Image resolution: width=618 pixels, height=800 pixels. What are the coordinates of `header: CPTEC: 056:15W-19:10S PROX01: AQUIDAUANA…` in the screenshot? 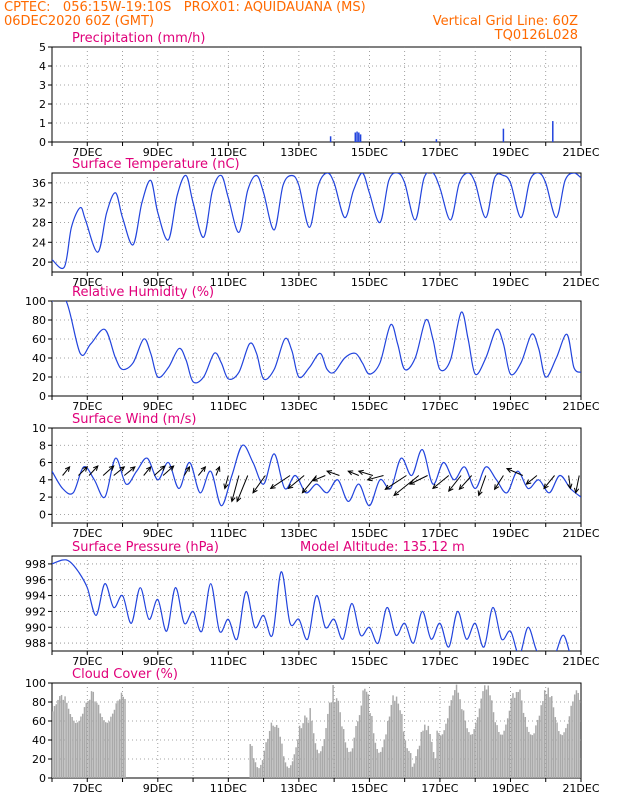 It's located at (309, 22).